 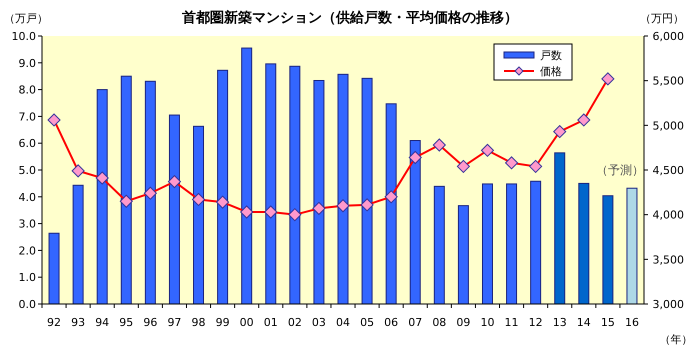 I want to click on y2-tick-label: 6,000, so click(x=668, y=36).